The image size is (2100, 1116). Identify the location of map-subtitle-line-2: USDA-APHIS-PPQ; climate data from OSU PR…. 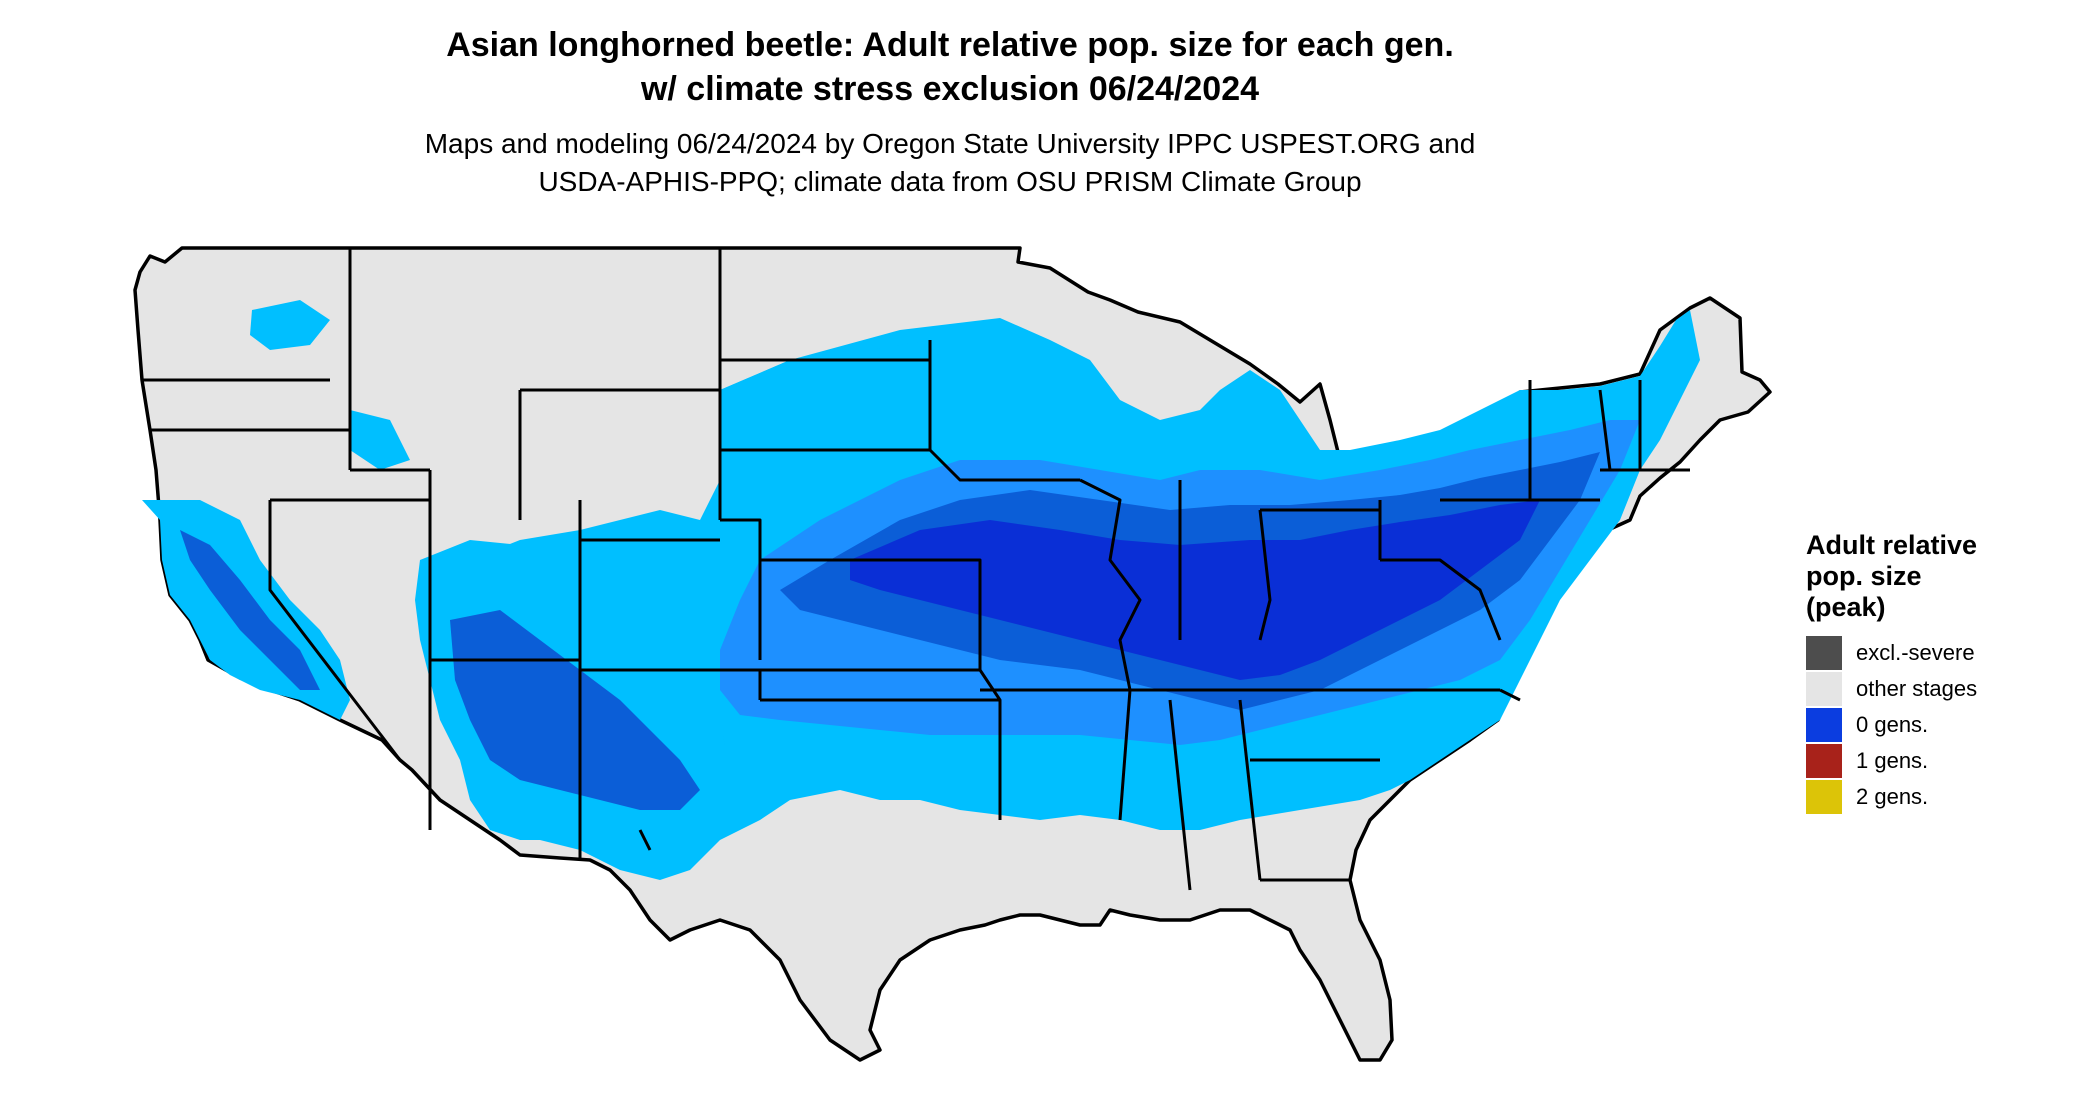
(950, 181).